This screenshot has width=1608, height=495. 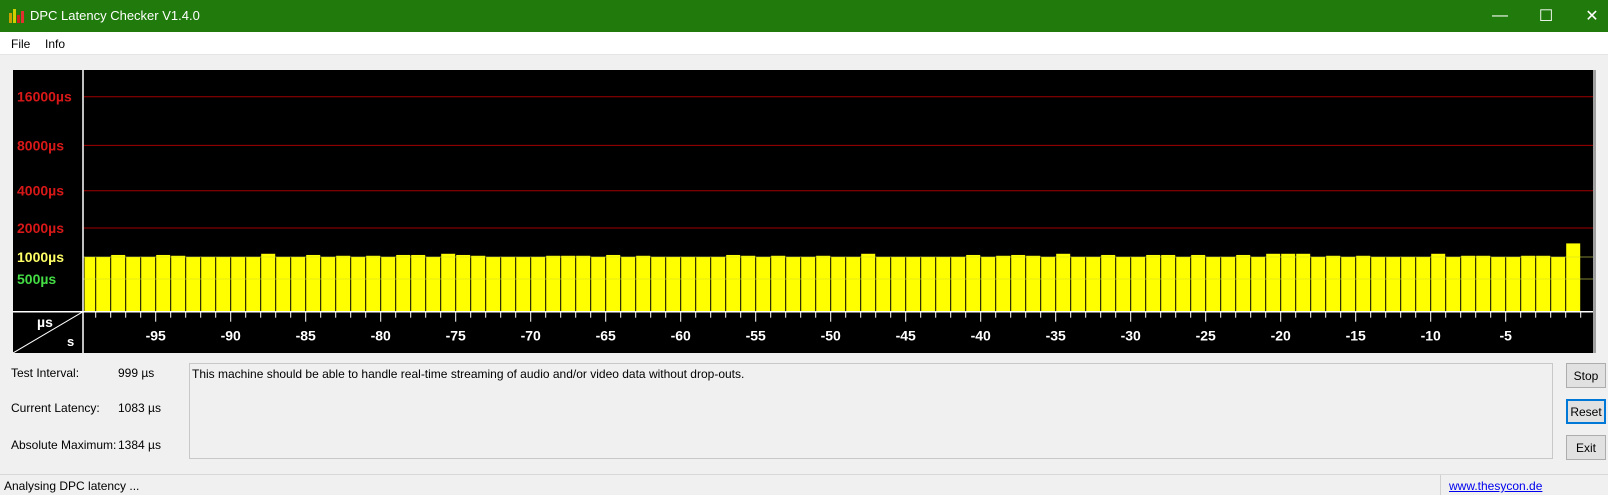 I want to click on title-bar: DPC Latency Checker V1.4.0 — ☐ ✕, so click(x=804, y=16).